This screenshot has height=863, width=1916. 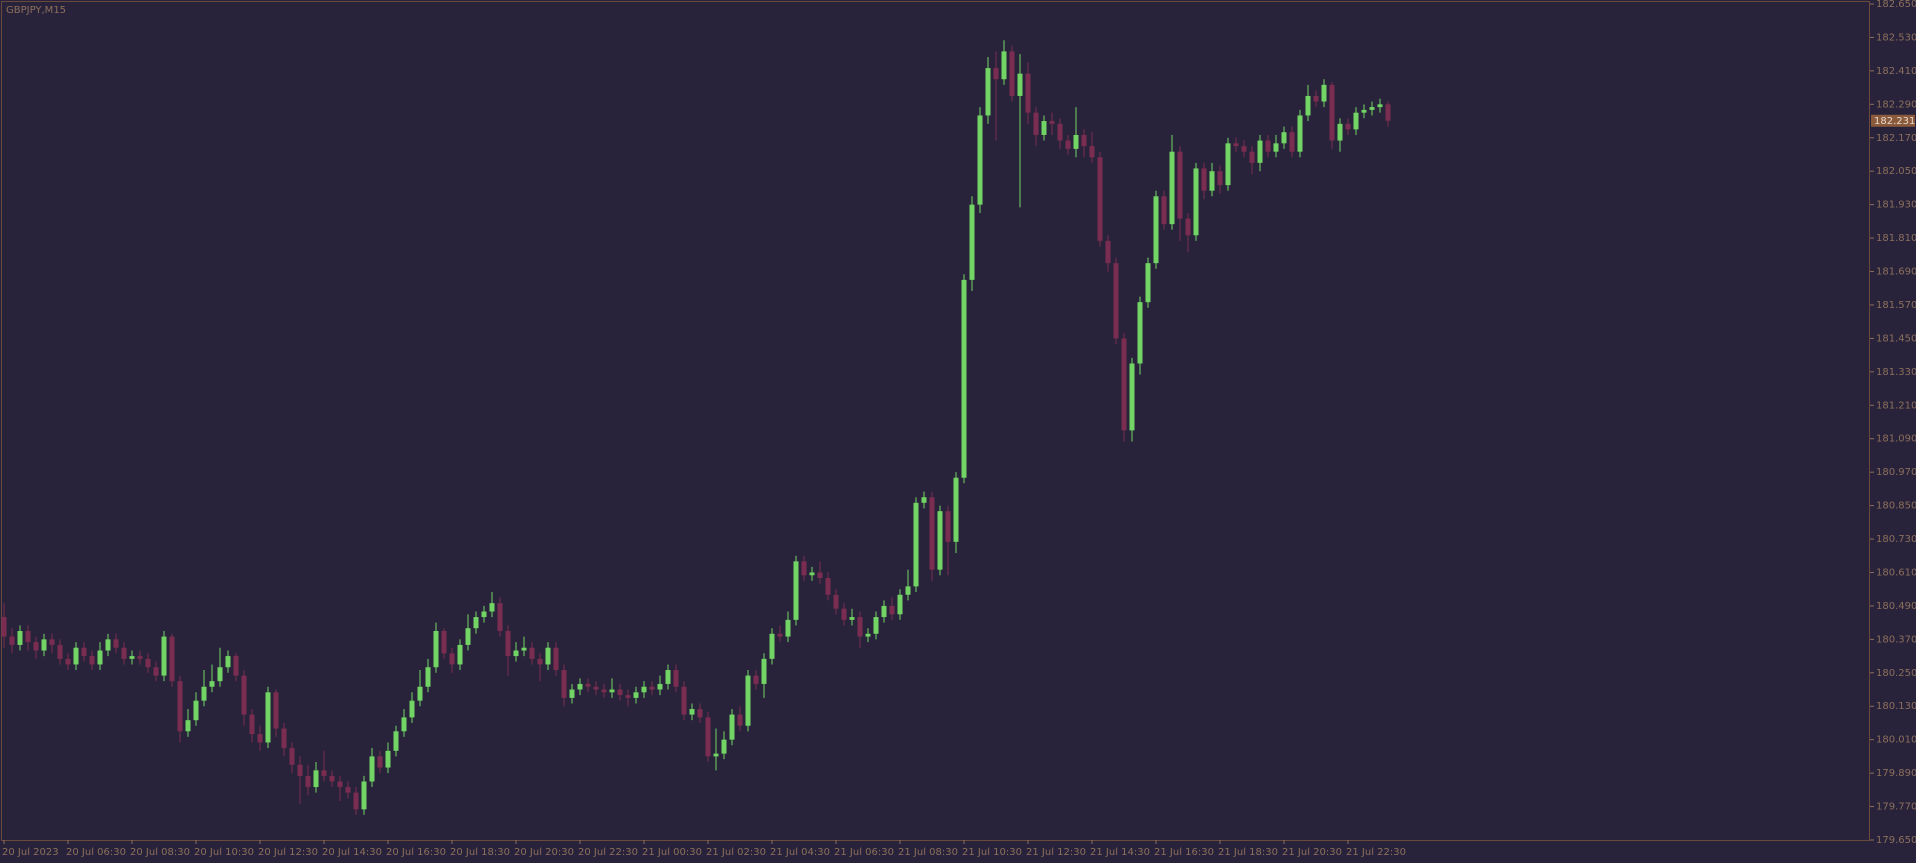 I want to click on y-tick-label: 181.570, so click(x=1896, y=305).